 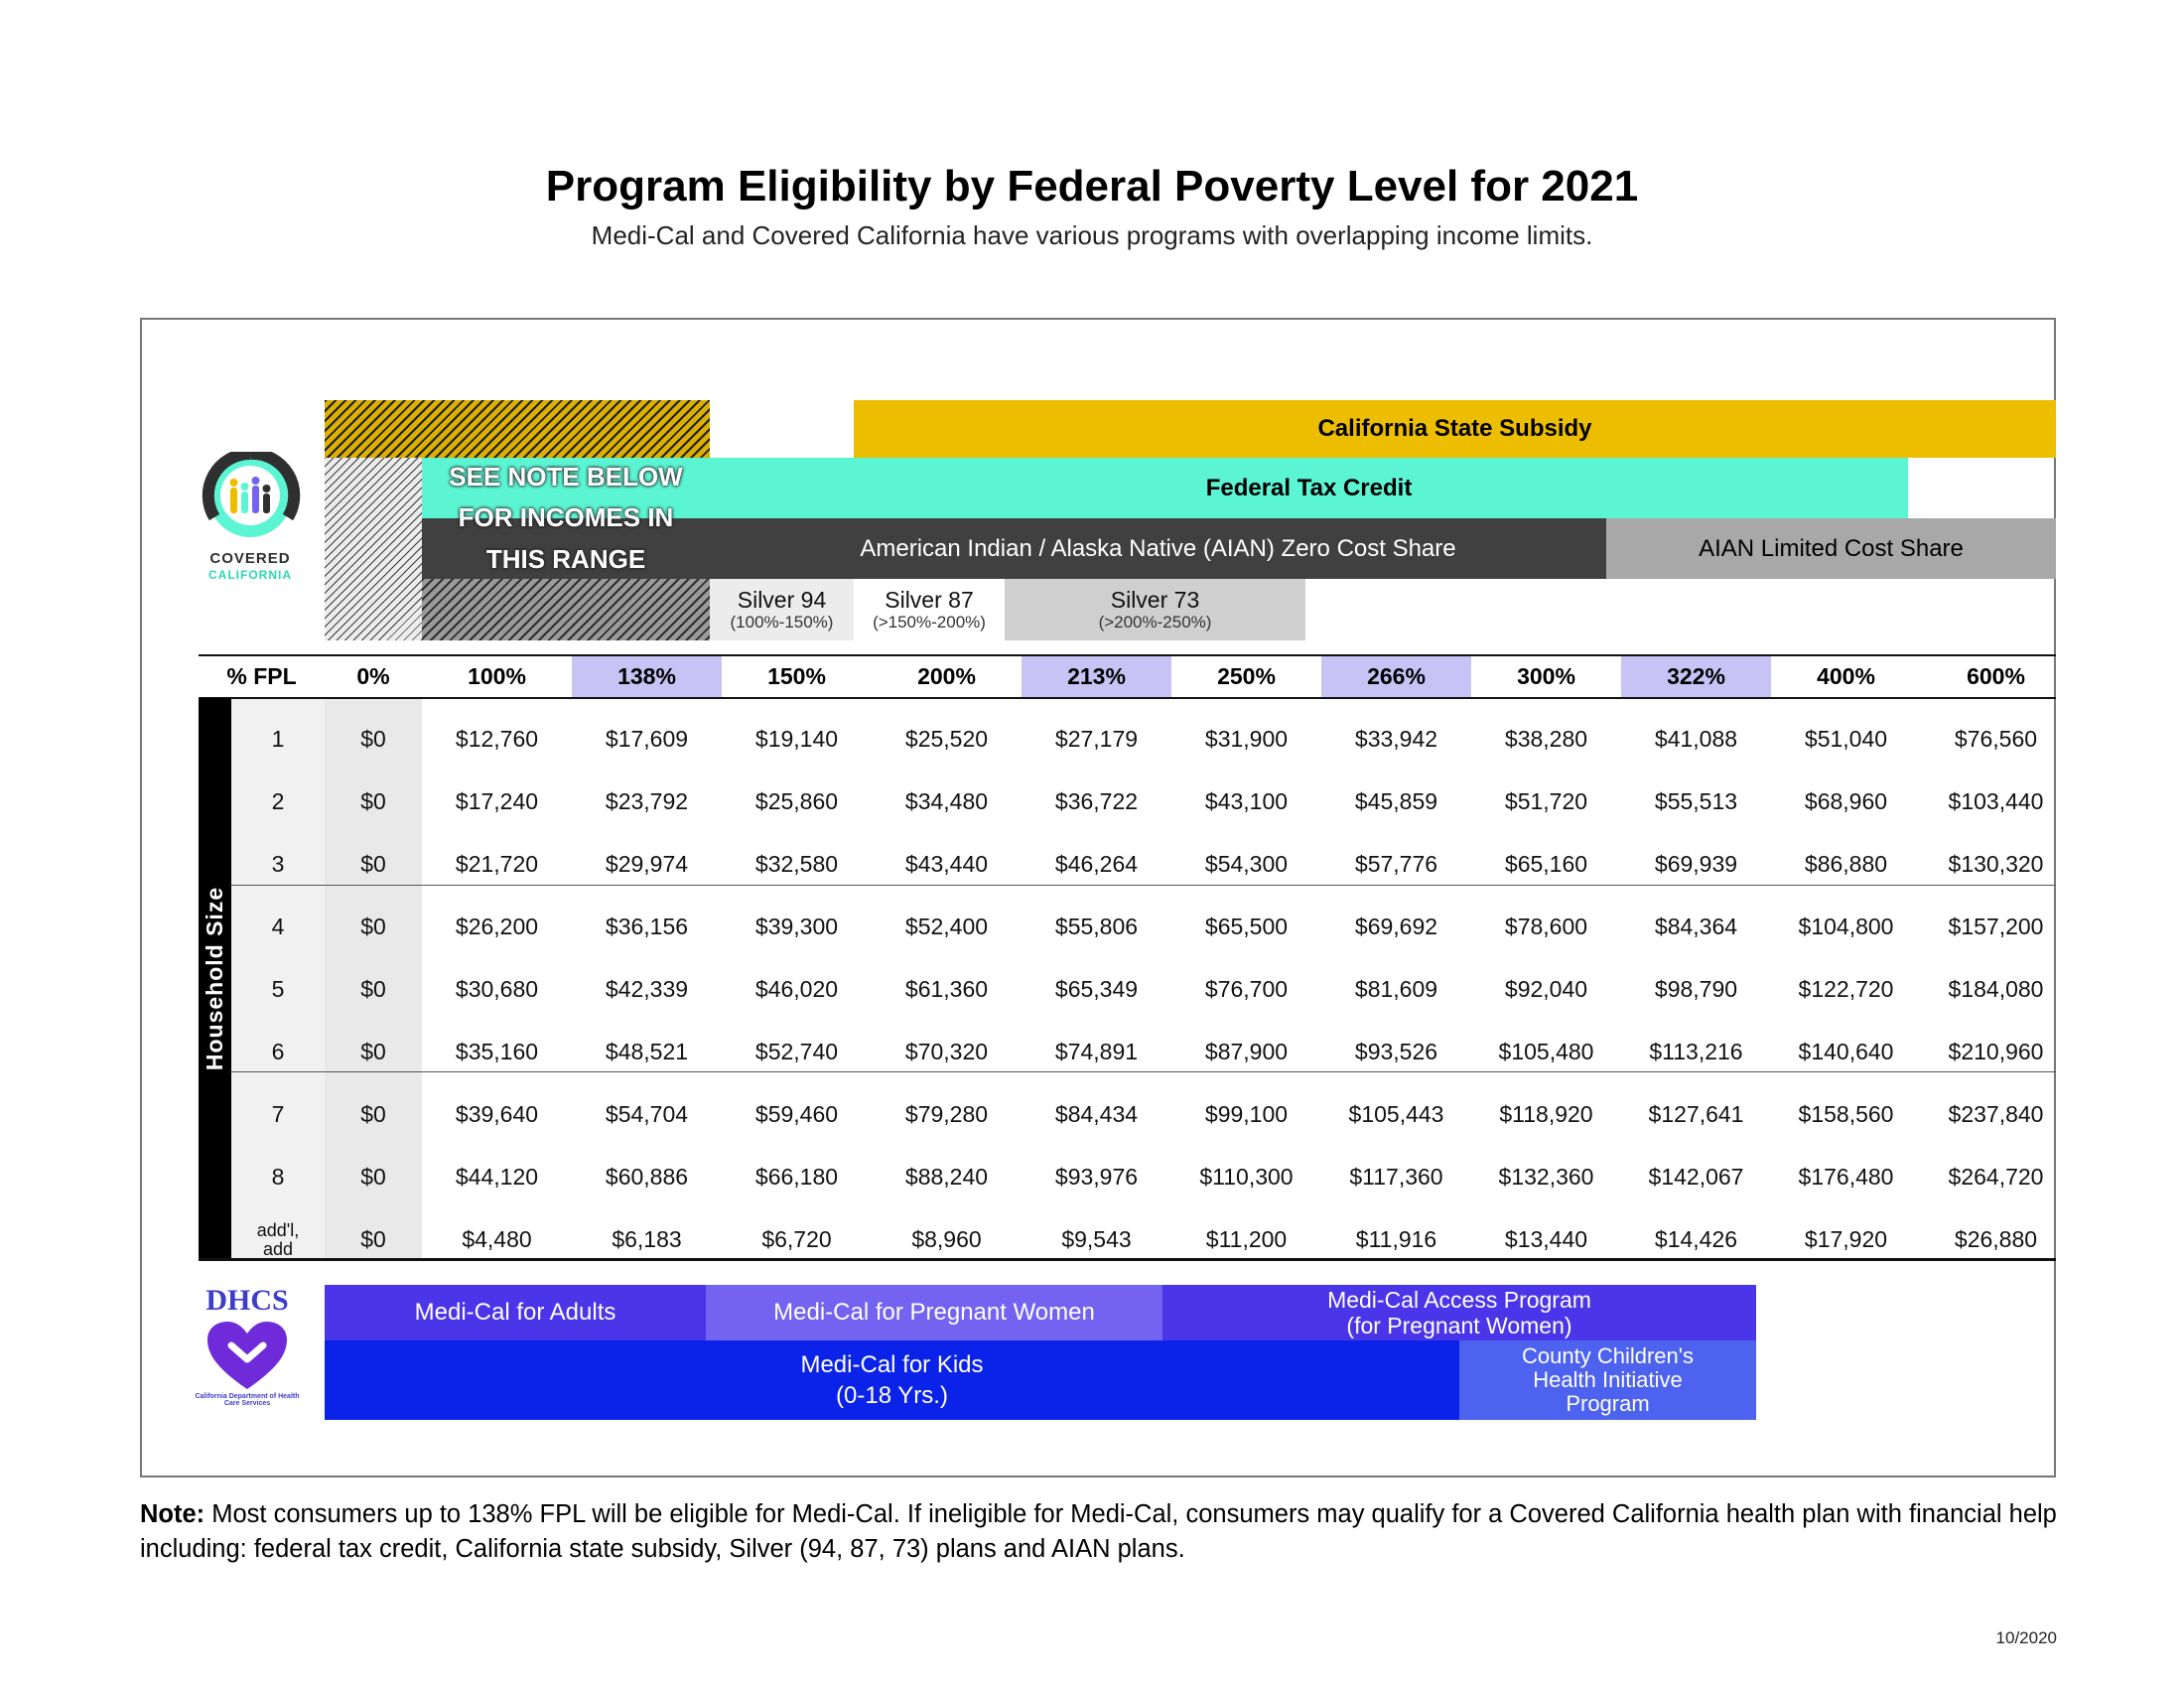 What do you see at coordinates (1546, 1114) in the screenshot?
I see `income-cell: $118,920` at bounding box center [1546, 1114].